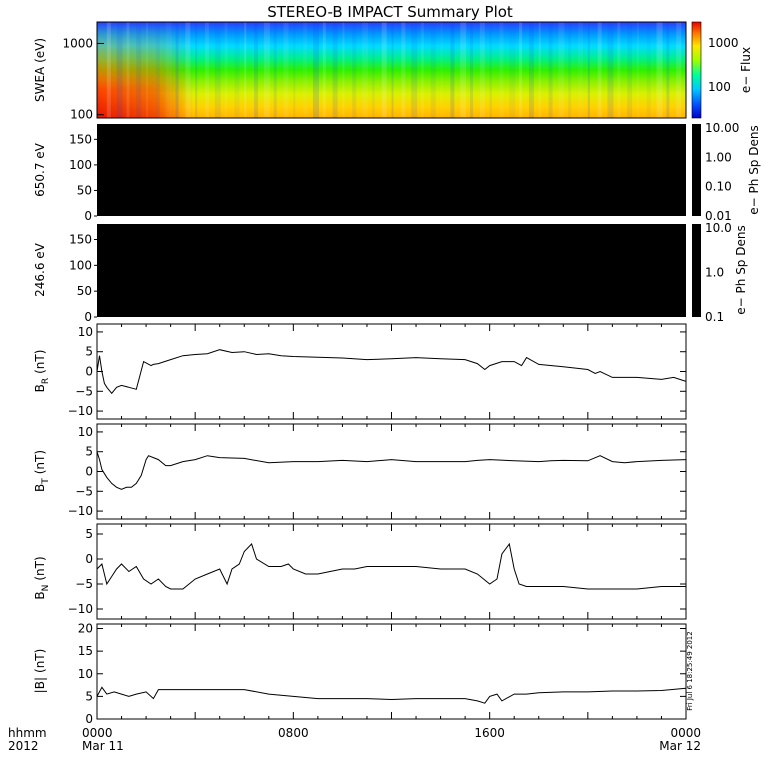 The width and height of the screenshot is (780, 780). Describe the element at coordinates (754, 169) in the screenshot. I see `pad650-colorbar-label: e− Ph Sp Dens` at that location.